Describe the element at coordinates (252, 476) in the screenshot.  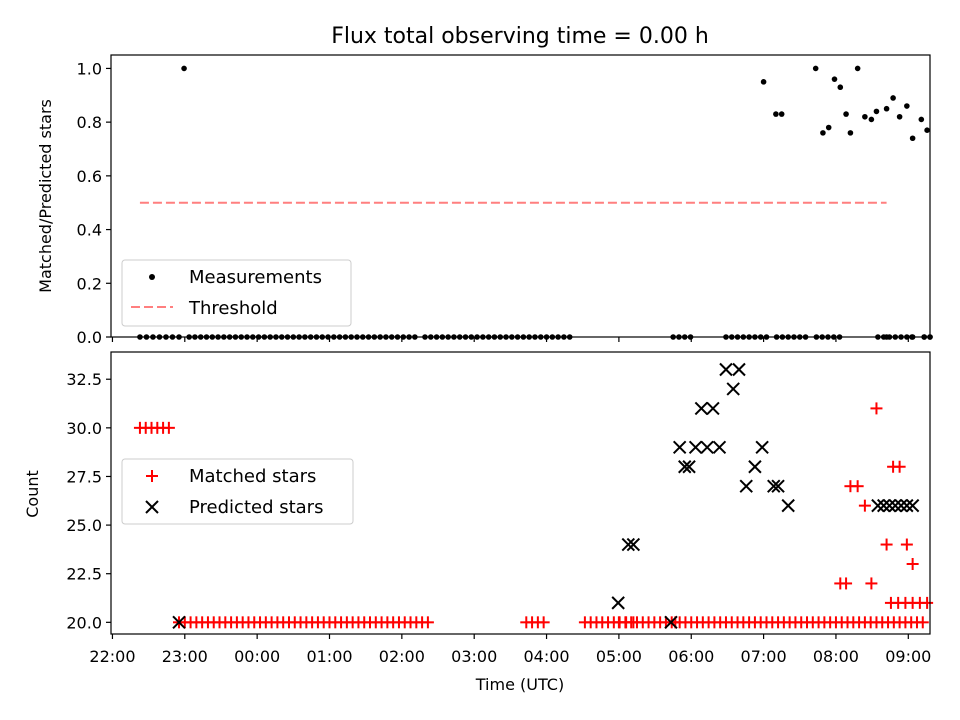
I see `legend-matched-label: Matched stars` at that location.